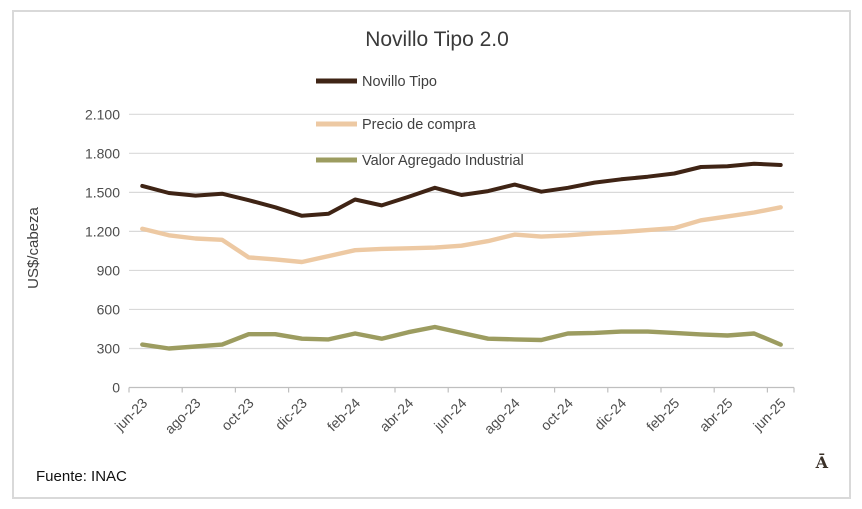  What do you see at coordinates (109, 348) in the screenshot?
I see `y-tick-label-300: 300` at bounding box center [109, 348].